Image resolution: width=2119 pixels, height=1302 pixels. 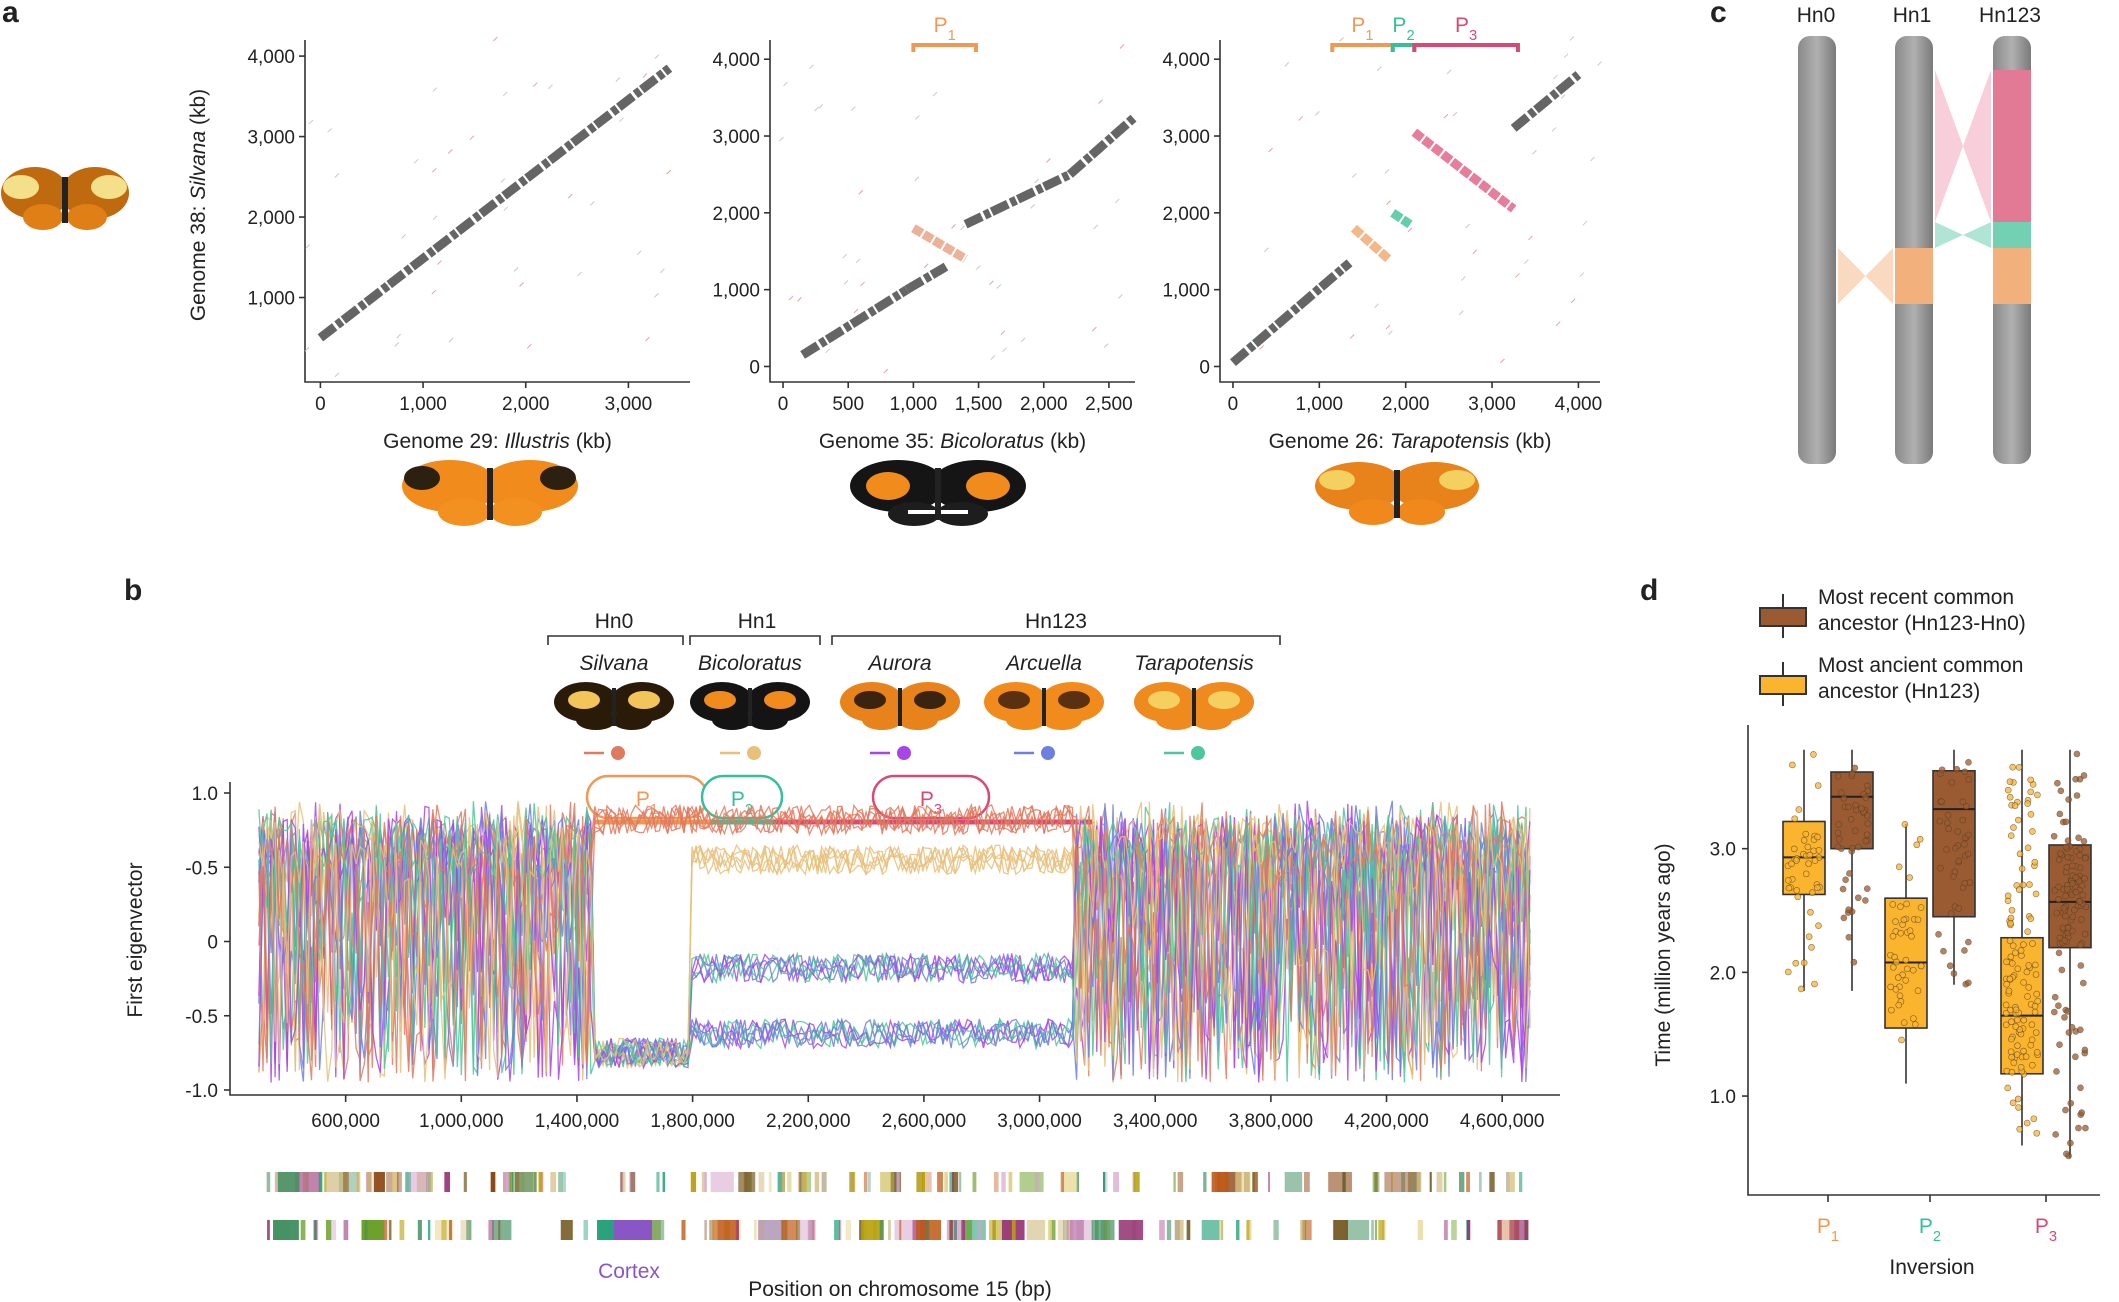 What do you see at coordinates (205, 794) in the screenshot?
I see `pca-ytick-label: 1.0` at bounding box center [205, 794].